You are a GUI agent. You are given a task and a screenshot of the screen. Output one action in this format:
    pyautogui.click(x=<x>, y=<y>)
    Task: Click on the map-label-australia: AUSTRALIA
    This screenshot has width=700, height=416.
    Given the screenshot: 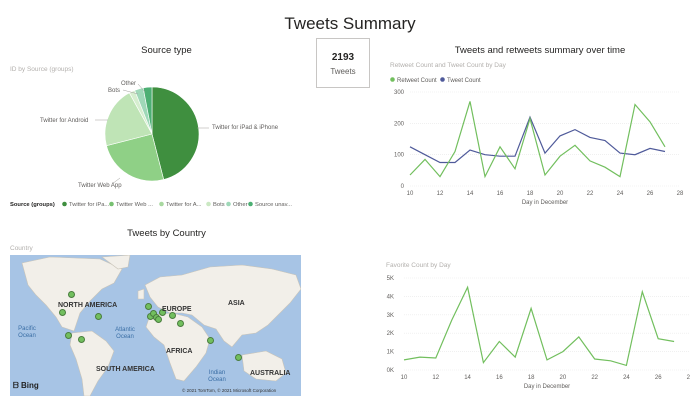 What is the action you would take?
    pyautogui.click(x=270, y=373)
    